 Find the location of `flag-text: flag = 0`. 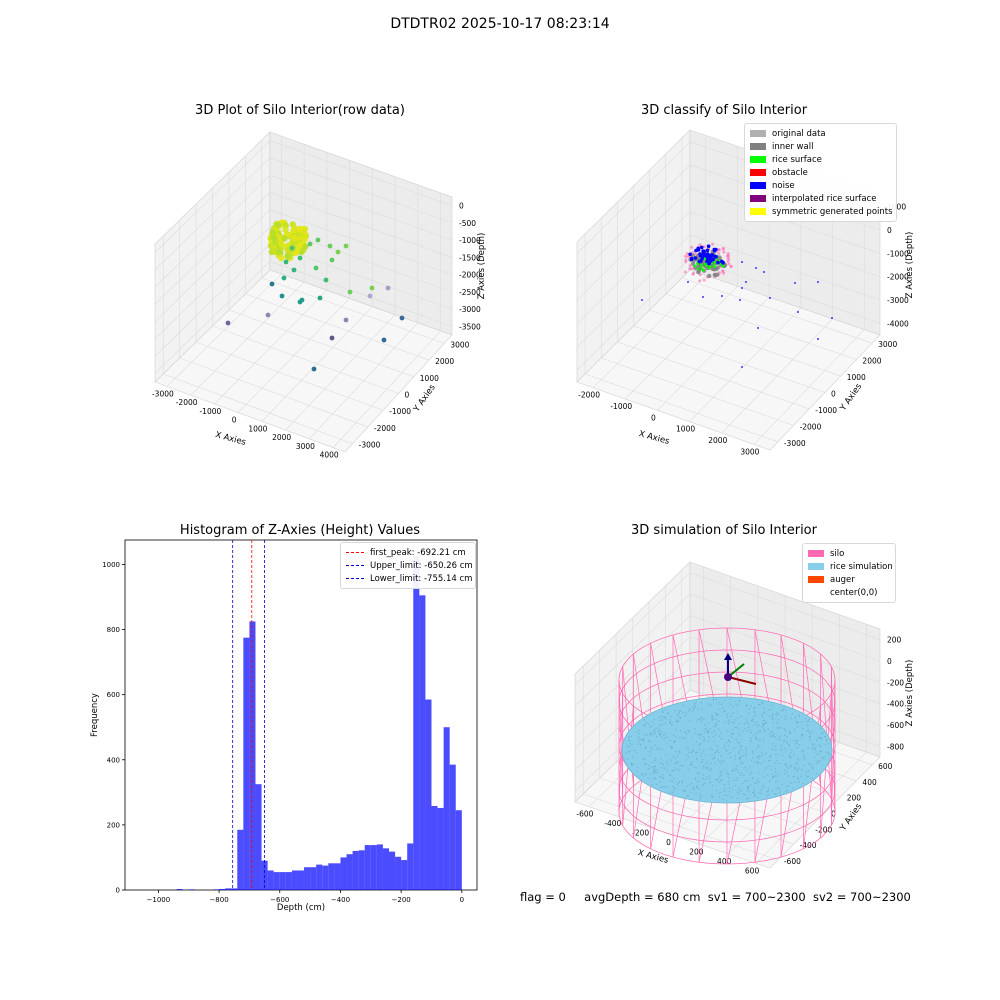

flag-text: flag = 0 is located at coordinates (543, 897).